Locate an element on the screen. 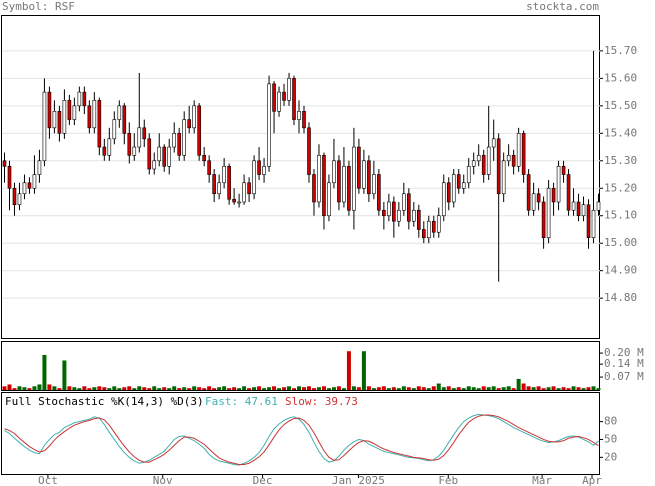 The width and height of the screenshot is (655, 486). y-tick-label: 15.40 is located at coordinates (620, 132).